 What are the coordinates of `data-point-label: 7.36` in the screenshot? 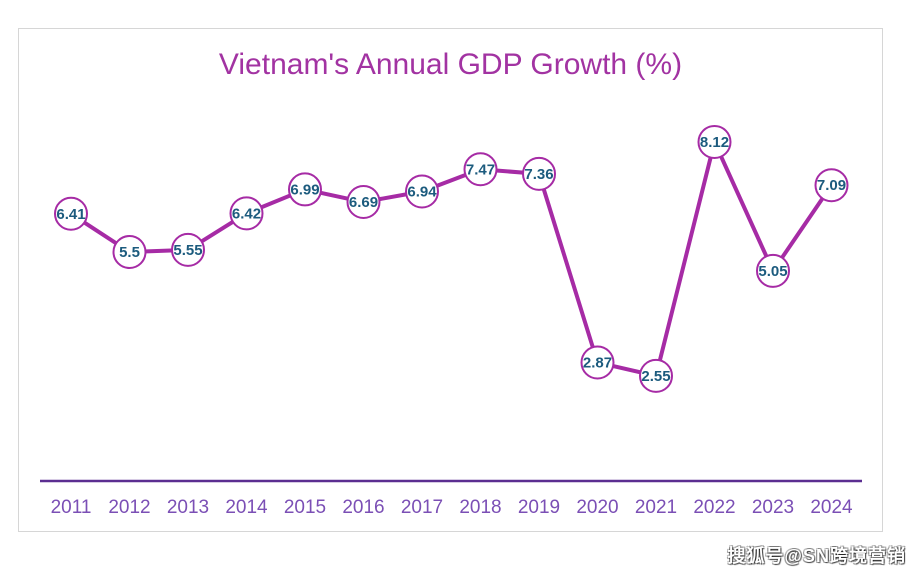 It's located at (538, 174).